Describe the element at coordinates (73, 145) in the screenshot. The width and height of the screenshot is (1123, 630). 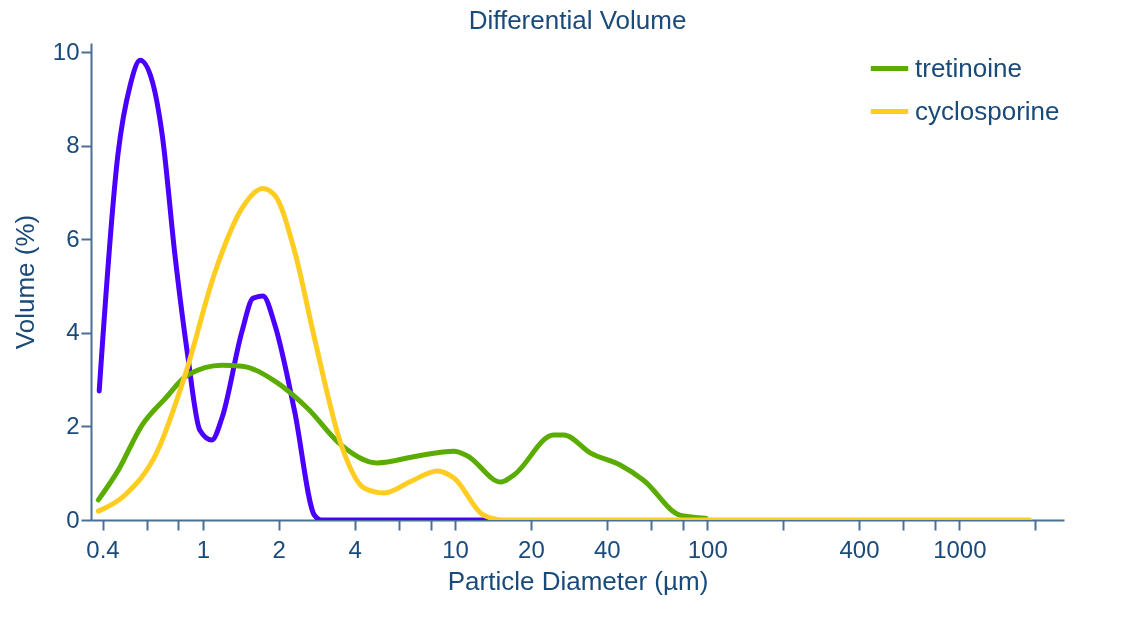
I see `y-tick-label: 8` at that location.